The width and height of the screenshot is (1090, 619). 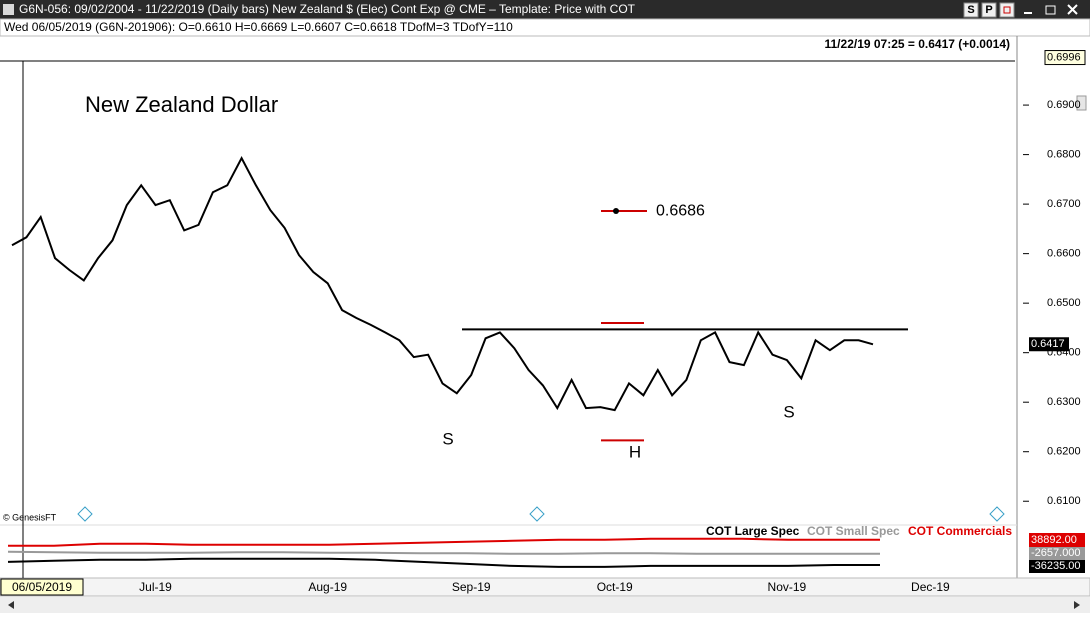 What do you see at coordinates (1064, 452) in the screenshot?
I see `y-tick-label: 0.6200` at bounding box center [1064, 452].